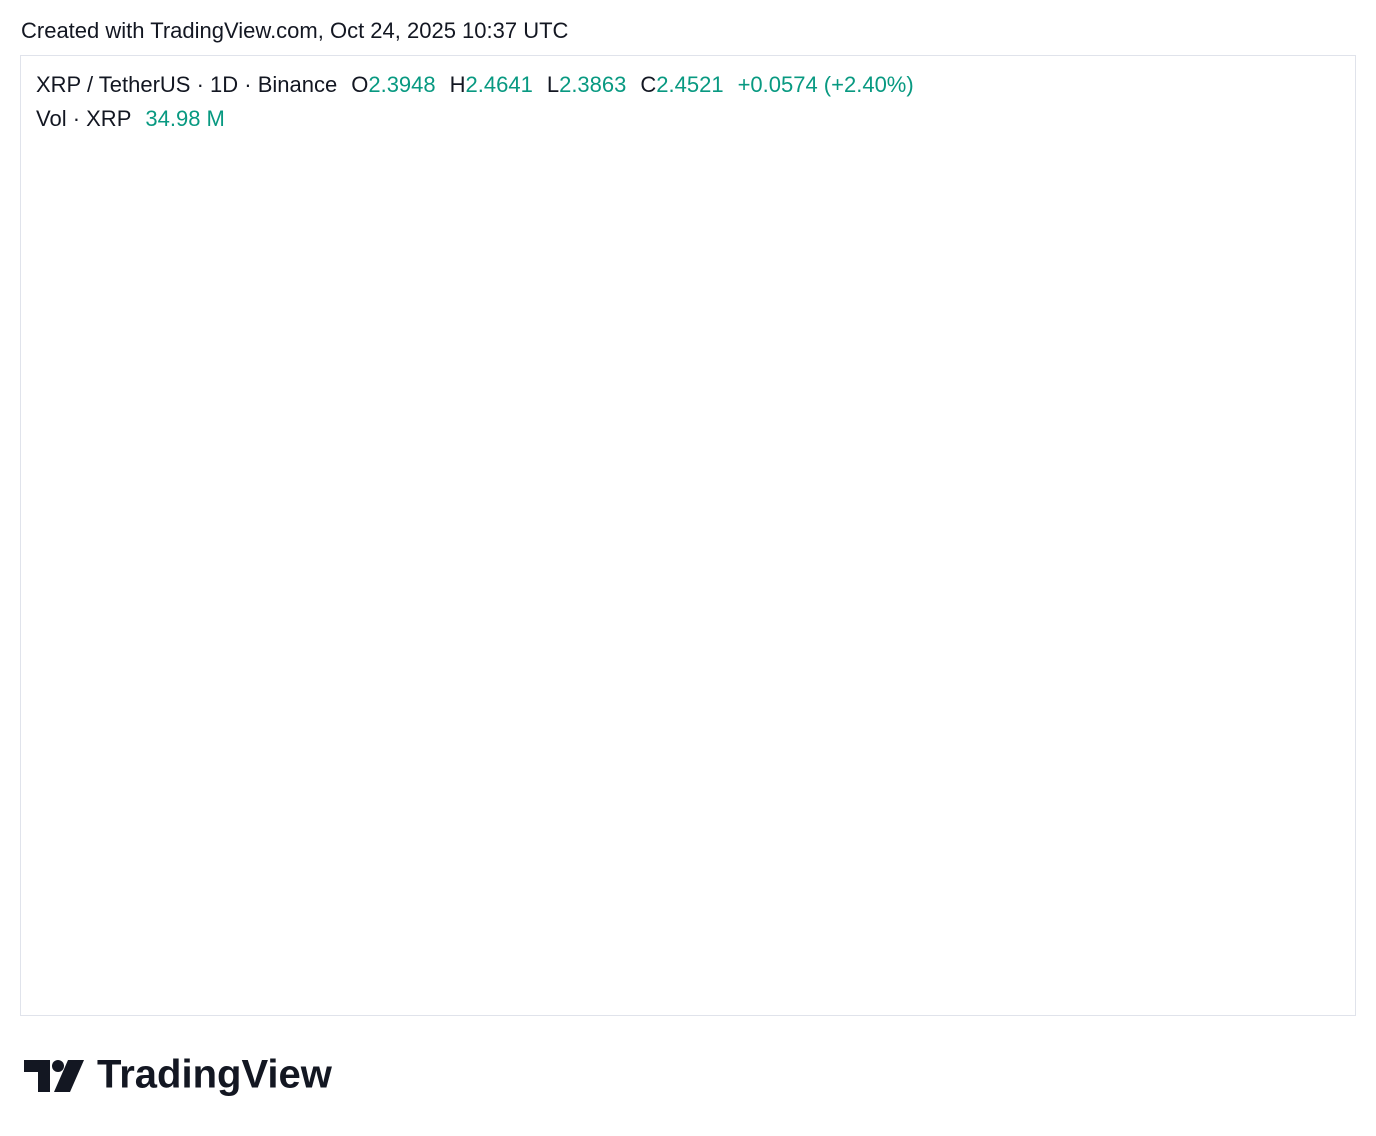  Describe the element at coordinates (54, 1076) in the screenshot. I see `logo-icon` at that location.